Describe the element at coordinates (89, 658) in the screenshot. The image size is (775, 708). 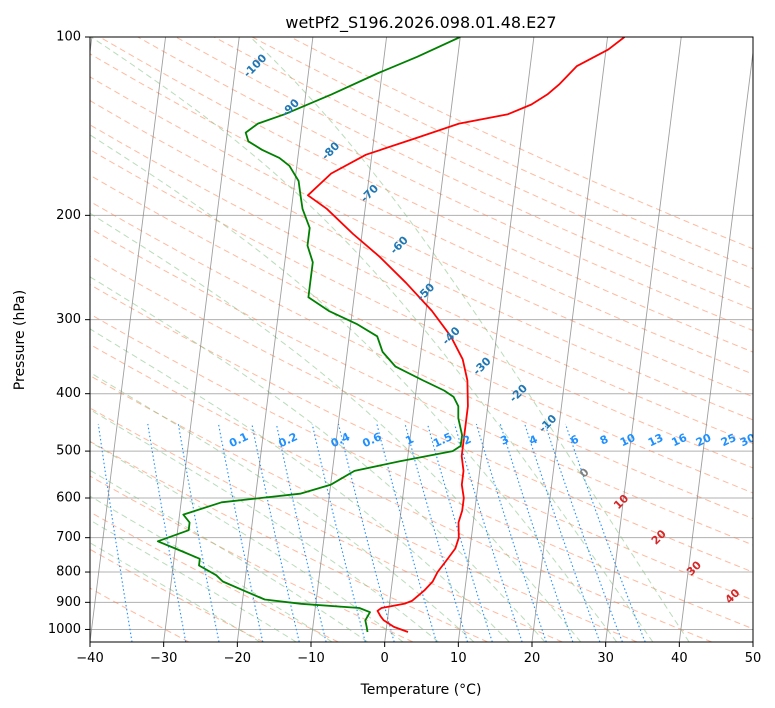
I see `x-tick-label: −40` at that location.